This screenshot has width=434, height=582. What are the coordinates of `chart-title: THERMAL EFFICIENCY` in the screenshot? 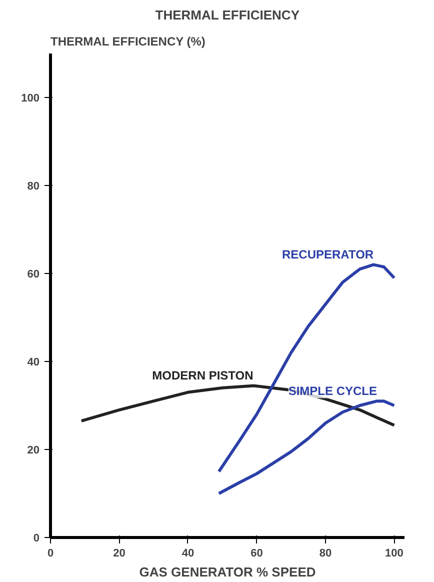 It's located at (227, 15).